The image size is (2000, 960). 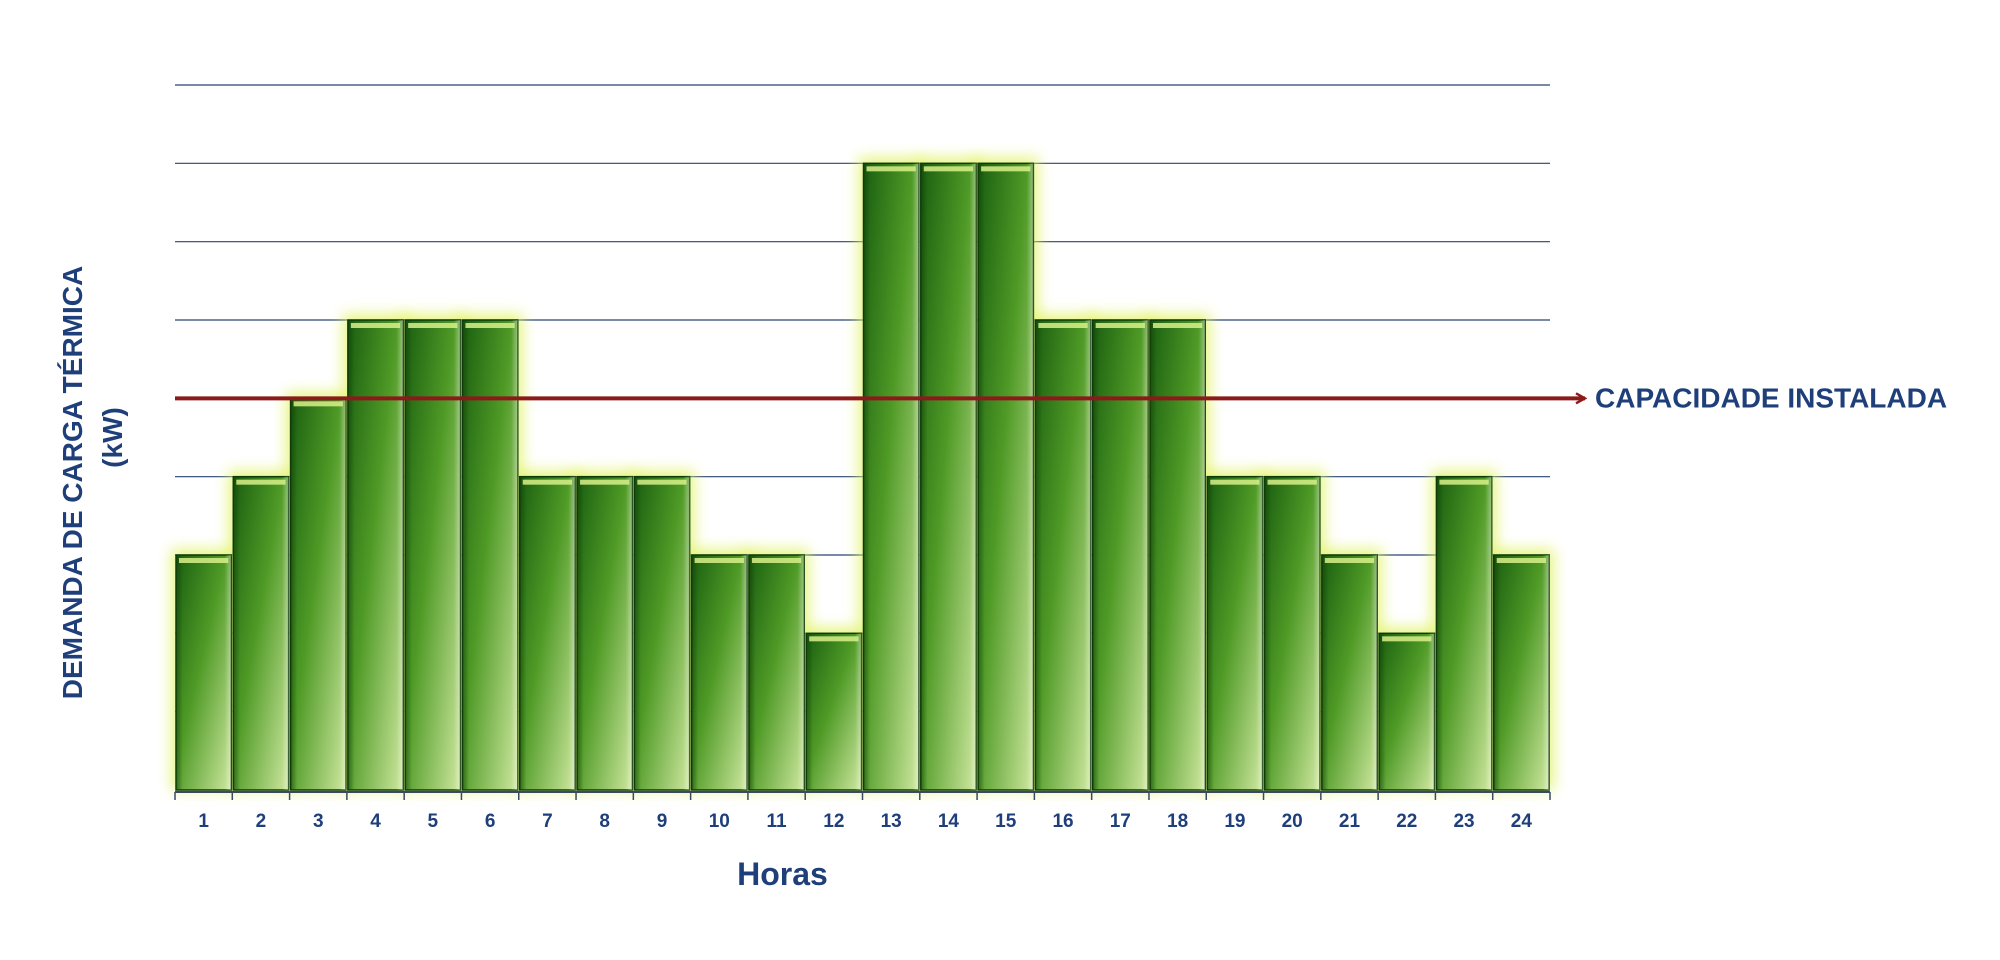 What do you see at coordinates (112, 437) in the screenshot?
I see `y-axis-unit: (kW)` at bounding box center [112, 437].